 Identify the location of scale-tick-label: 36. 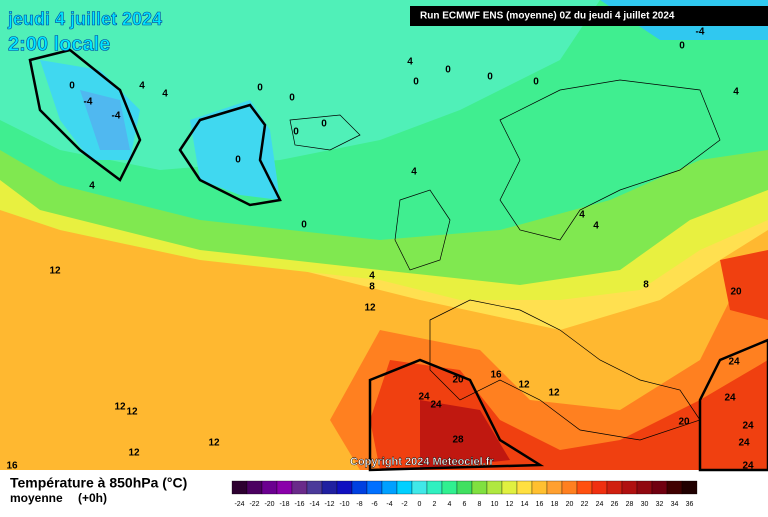
(690, 504).